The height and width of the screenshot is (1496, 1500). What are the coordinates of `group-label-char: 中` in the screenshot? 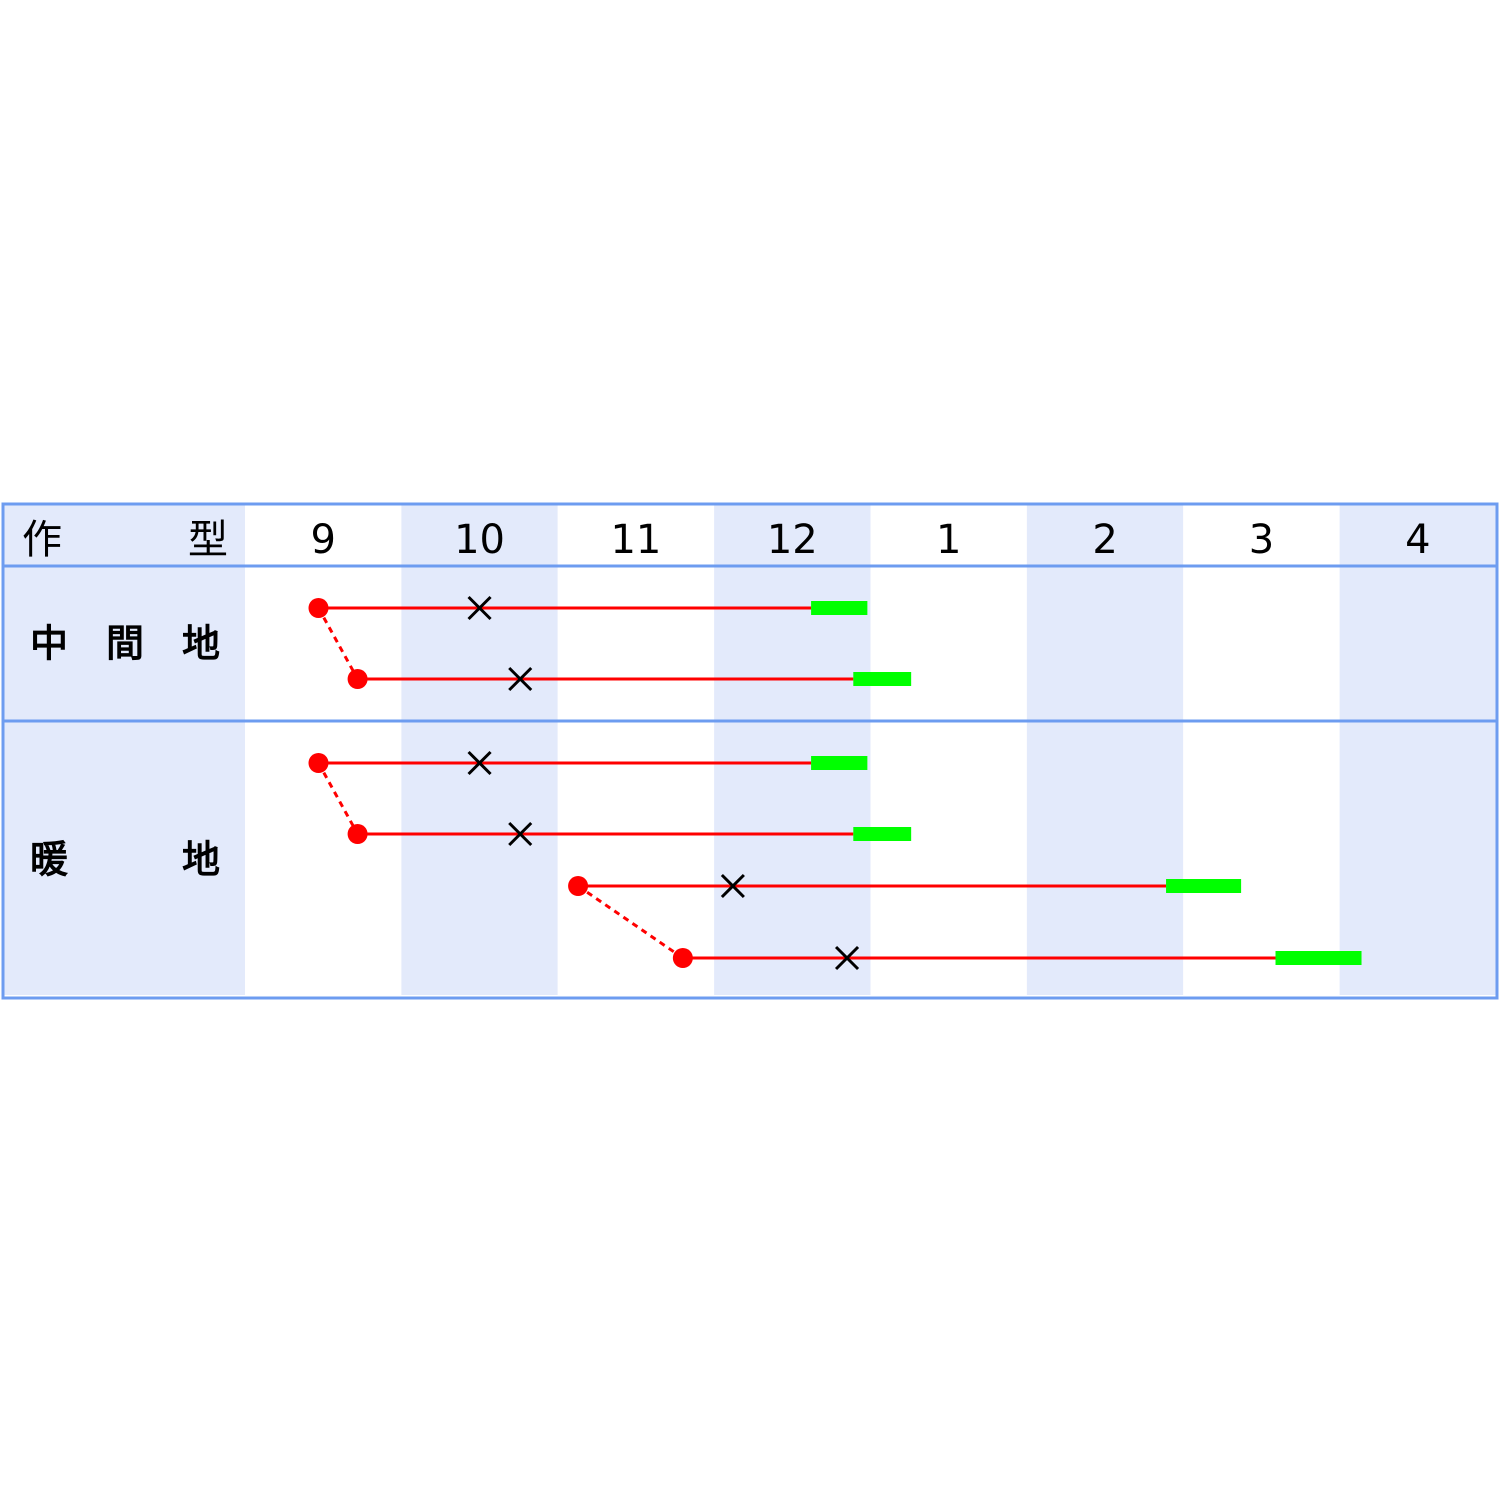 It's located at (49, 644).